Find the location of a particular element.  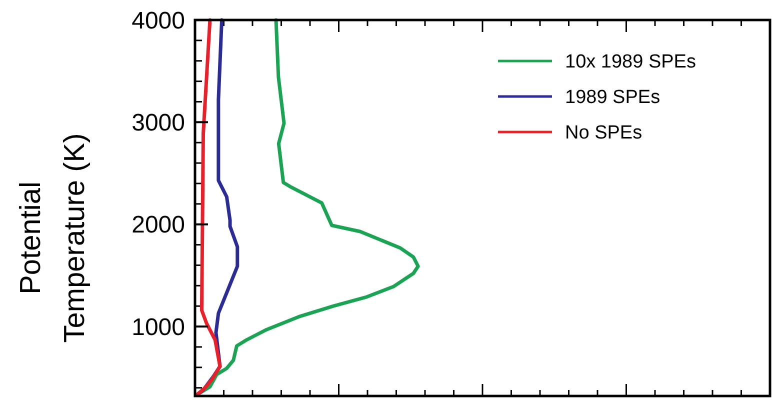

legend-label: No SPEs is located at coordinates (603, 133).